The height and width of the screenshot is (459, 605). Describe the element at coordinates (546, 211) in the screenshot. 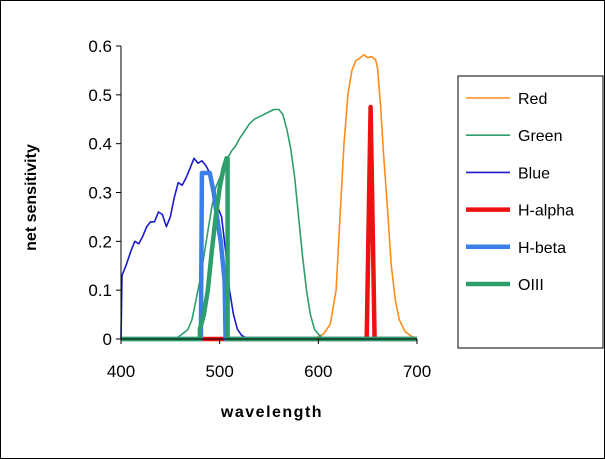

I see `legend-label-h-alpha: H-alpha` at that location.